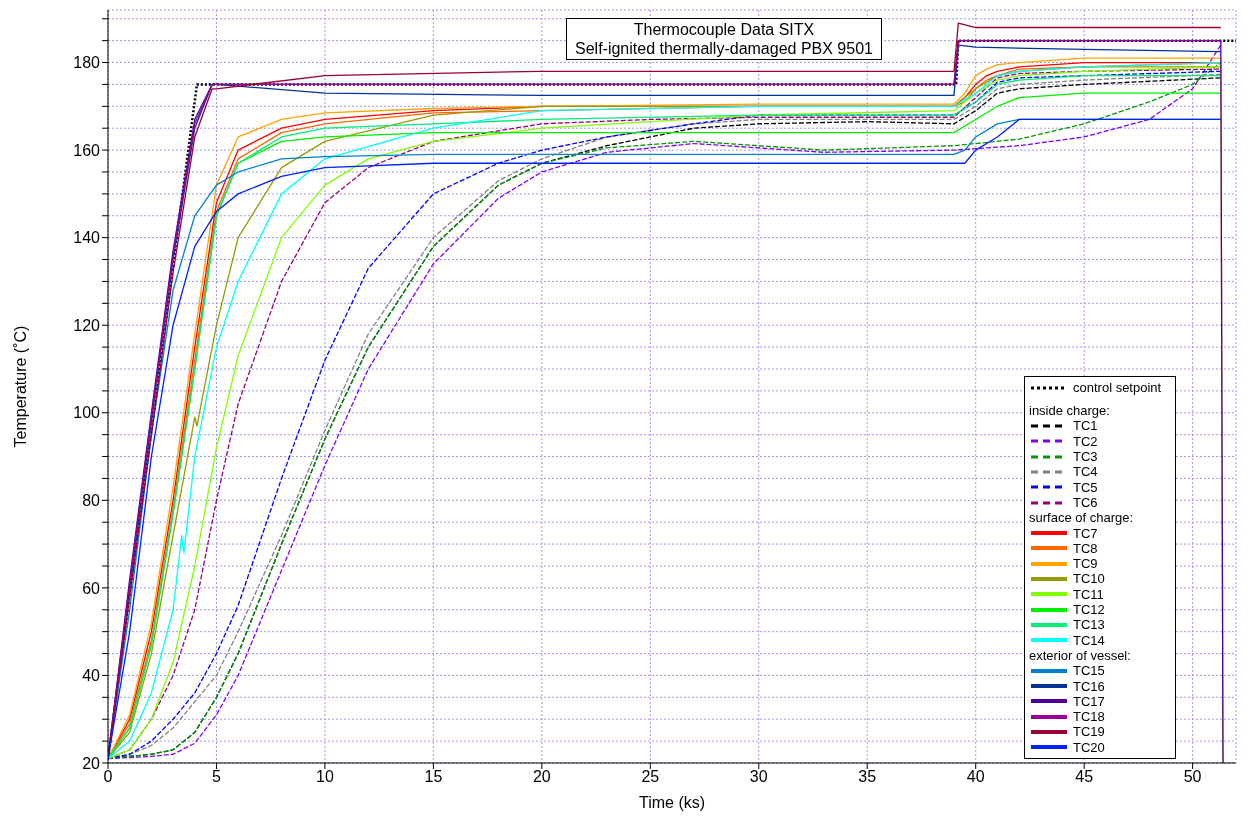 Image resolution: width=1248 pixels, height=832 pixels. Describe the element at coordinates (87, 63) in the screenshot. I see `y-tick-label: 180` at that location.